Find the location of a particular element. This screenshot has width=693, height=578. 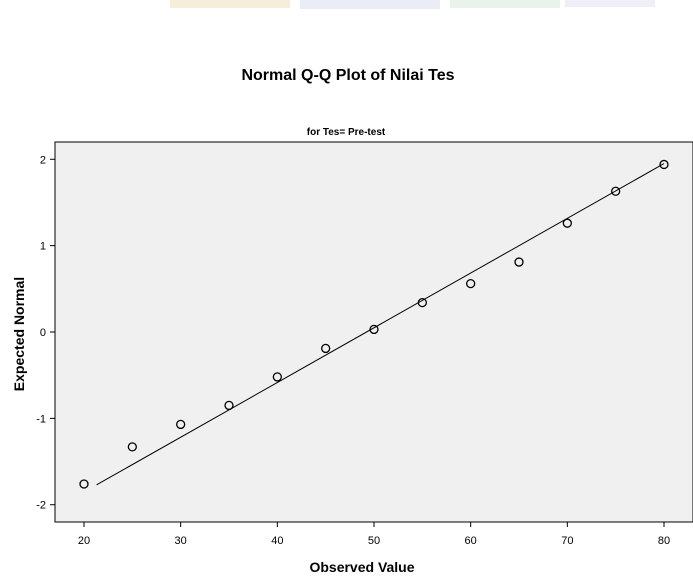

banner-decoration is located at coordinates (346, 9).